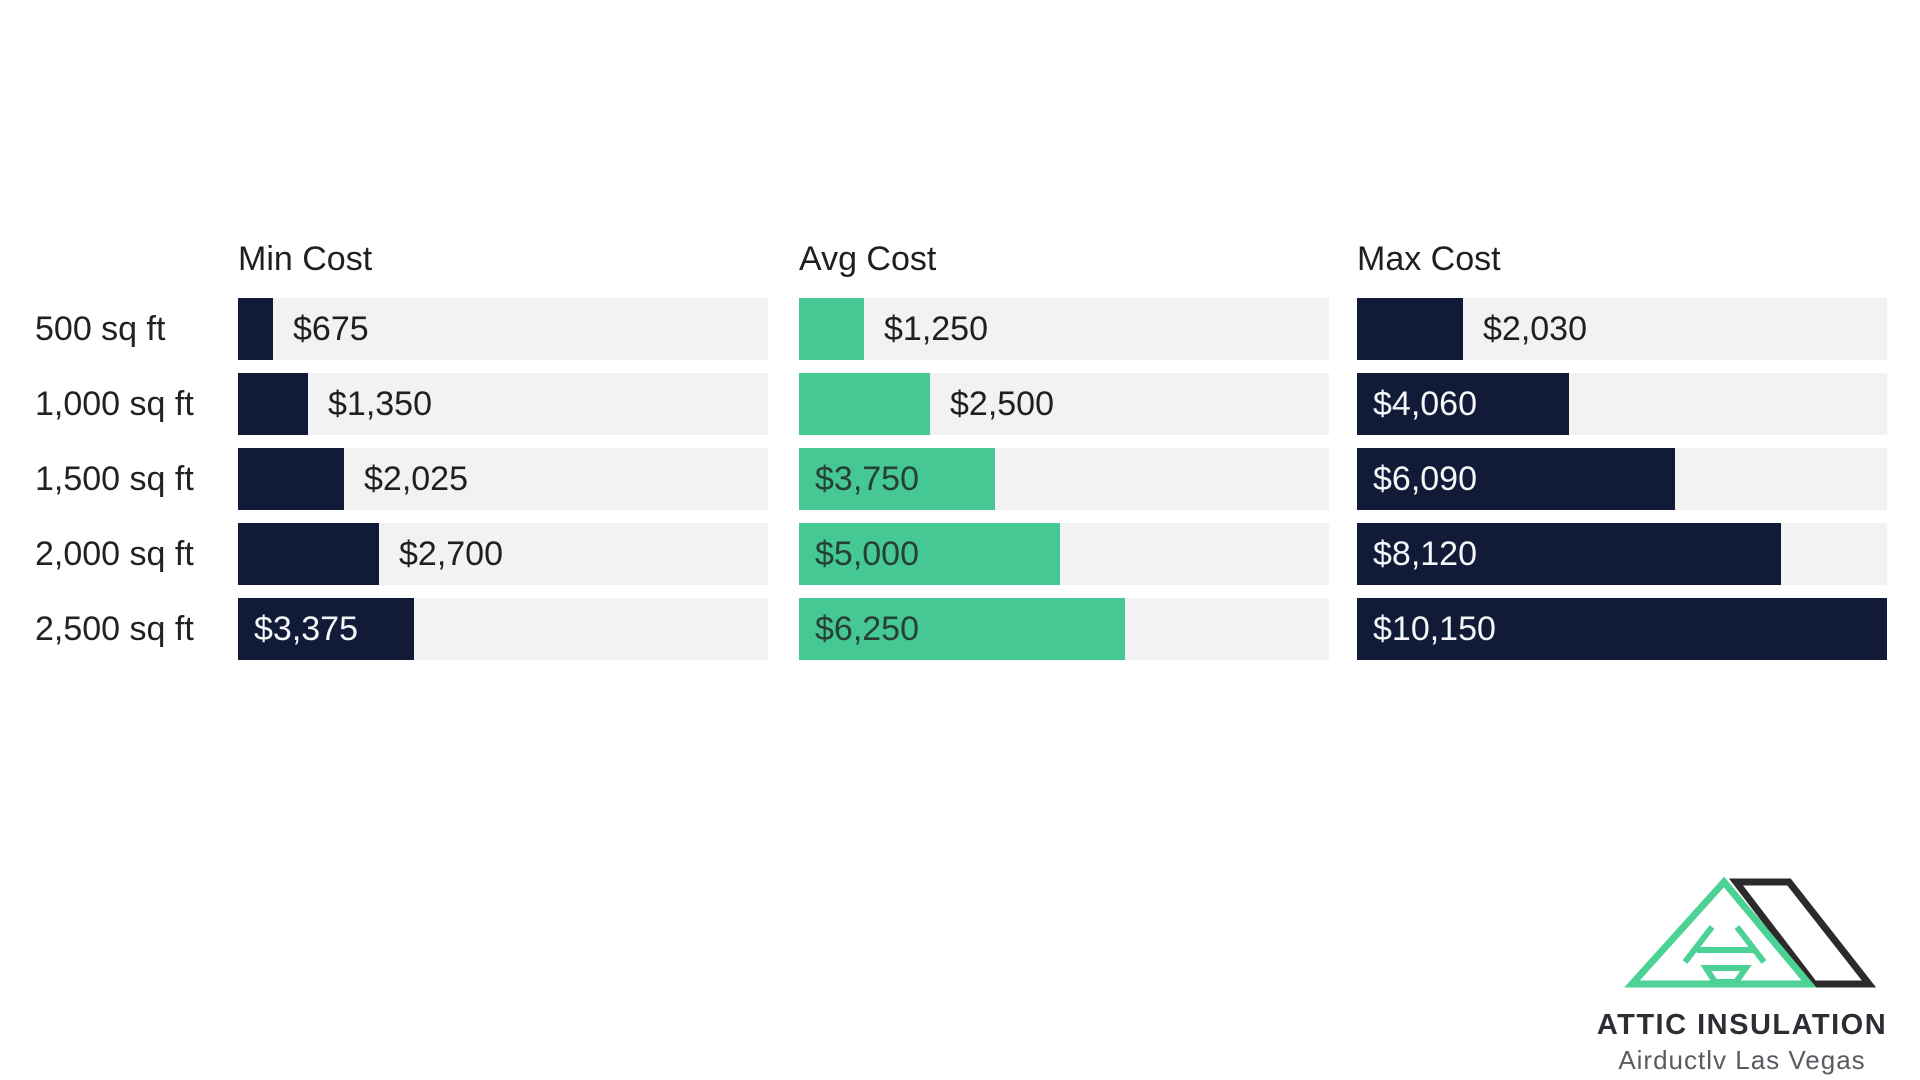 The width and height of the screenshot is (1920, 1080). I want to click on column-header-max-cost: Max Cost, so click(1429, 259).